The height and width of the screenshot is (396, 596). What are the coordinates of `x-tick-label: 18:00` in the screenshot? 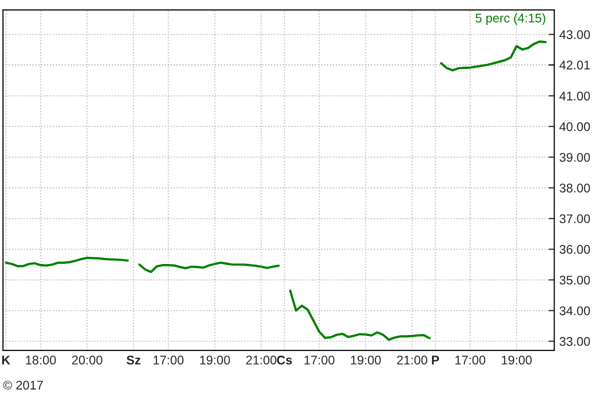 It's located at (41, 360).